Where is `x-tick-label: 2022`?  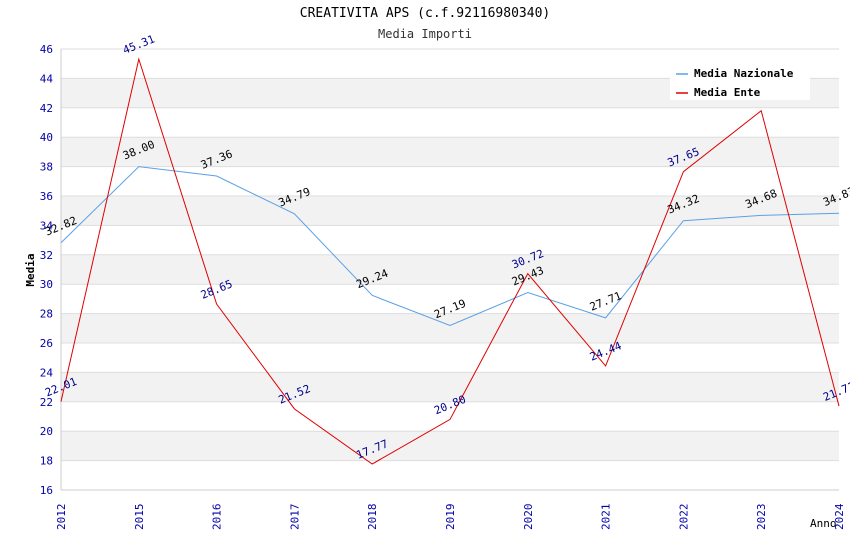
x-tick-label: 2022 is located at coordinates (683, 517).